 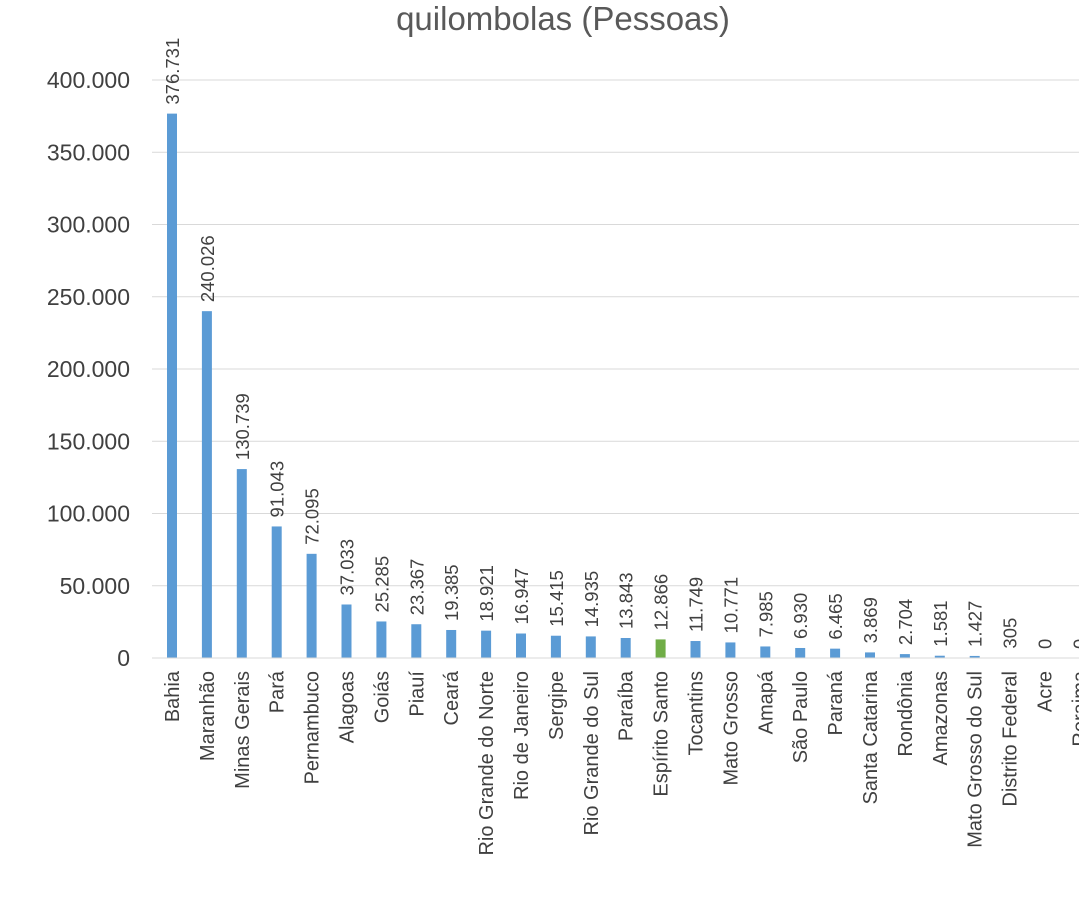 I want to click on data-label: 72.095, so click(x=312, y=516).